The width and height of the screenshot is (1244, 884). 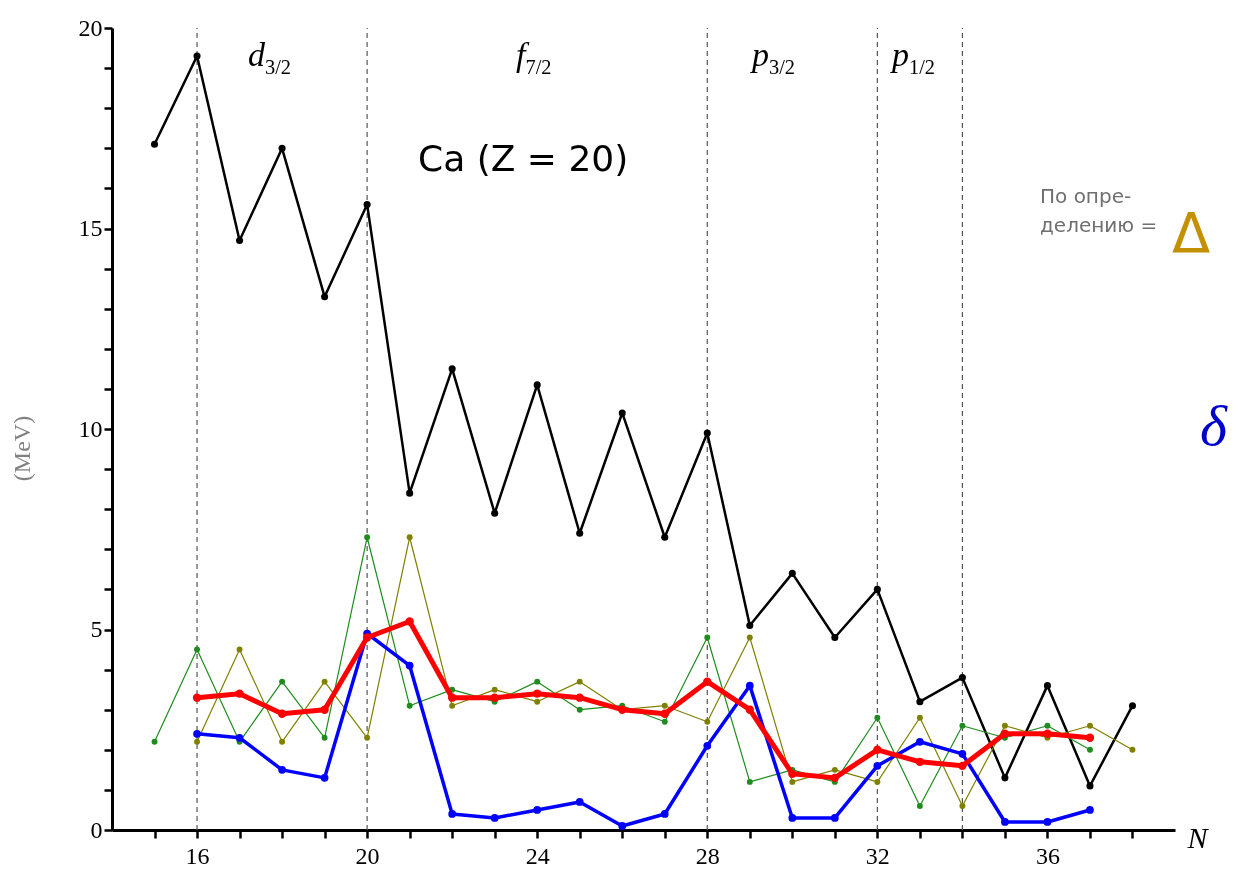 I want to click on x-tick-label: 28, so click(x=707, y=855).